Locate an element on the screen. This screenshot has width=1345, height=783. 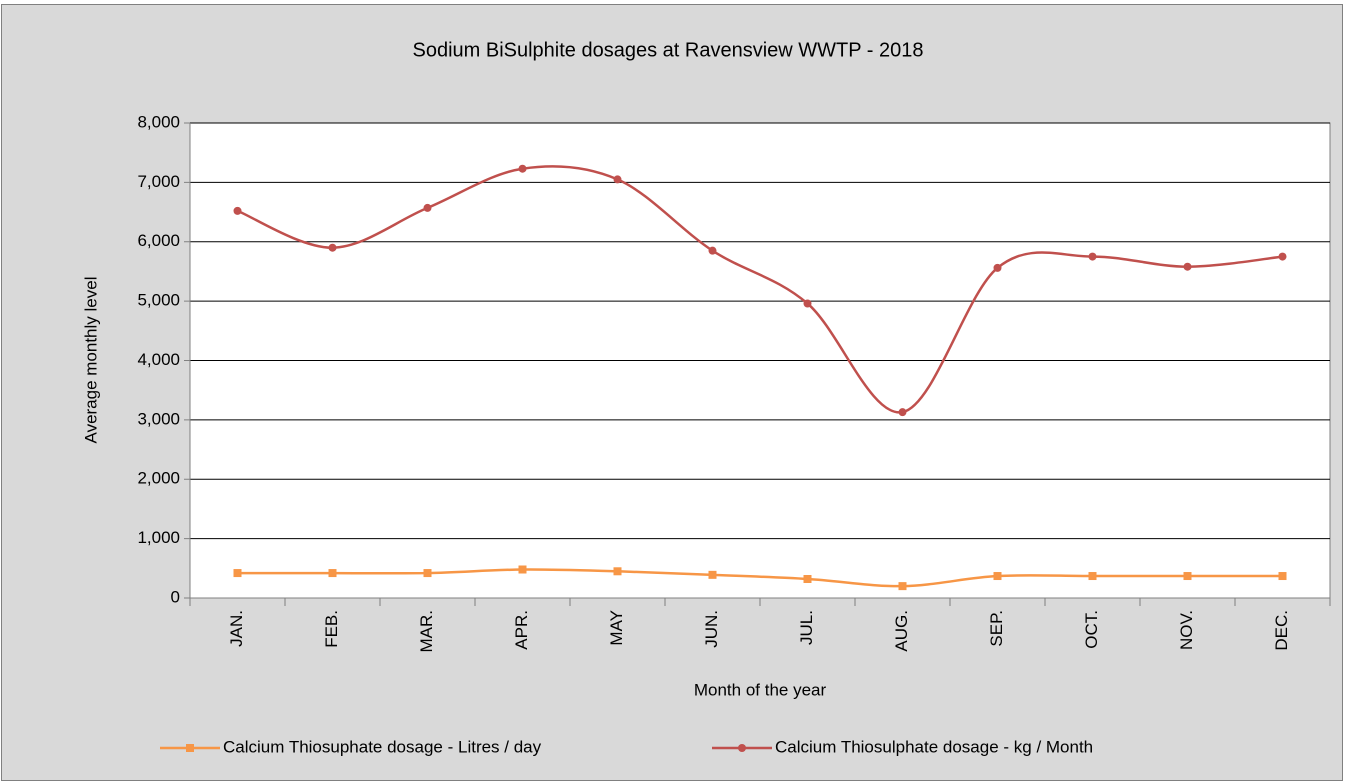
y-tick-label: 8,000 is located at coordinates (158, 121).